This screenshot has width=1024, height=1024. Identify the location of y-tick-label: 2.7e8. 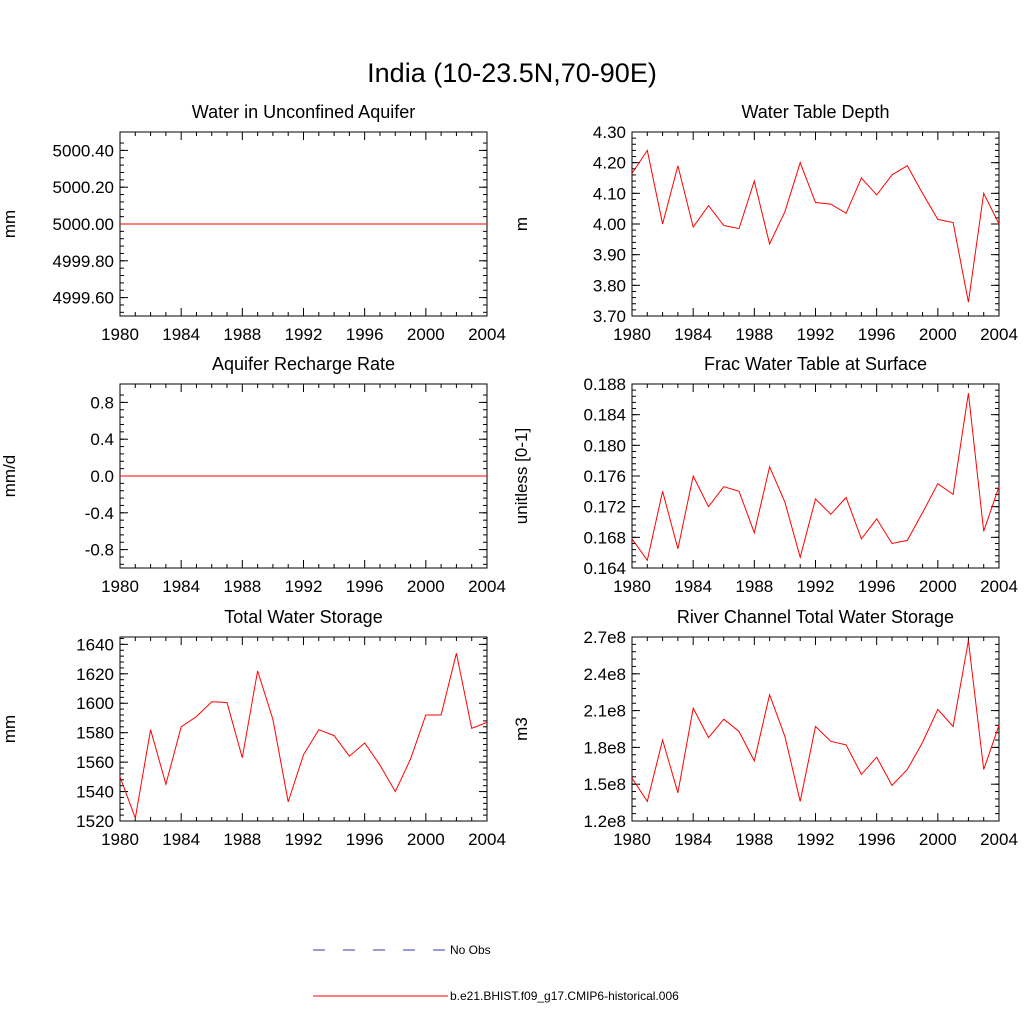
(604, 637).